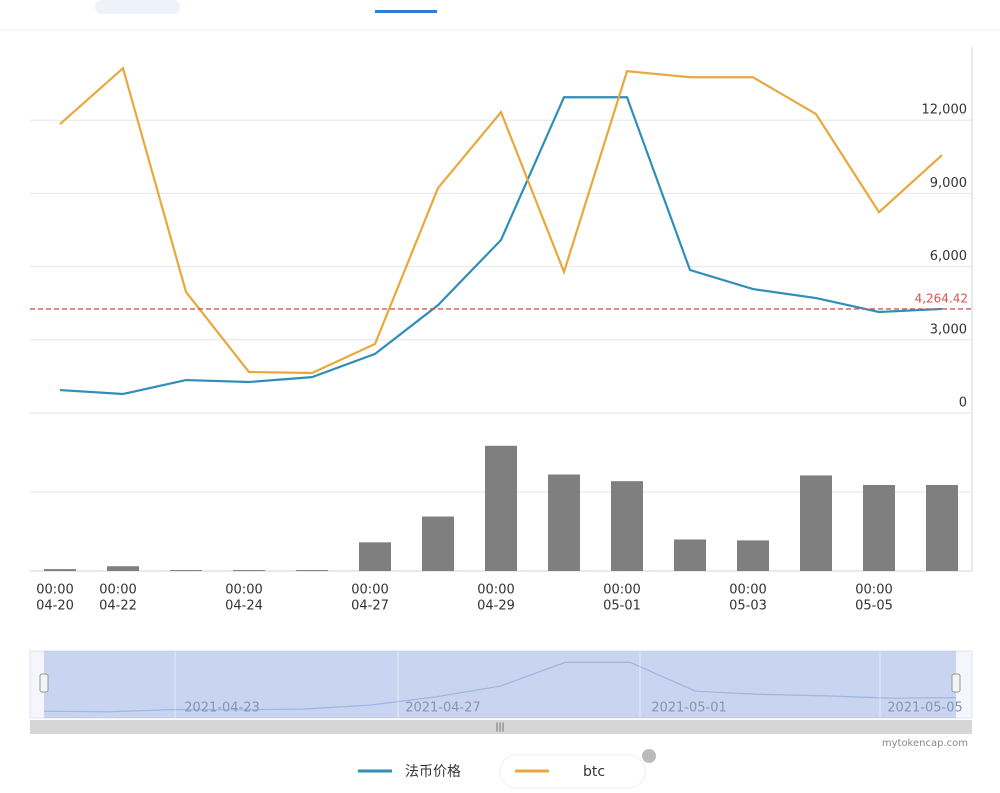 The height and width of the screenshot is (793, 1000). What do you see at coordinates (244, 606) in the screenshot?
I see `x-tick-date: 04-24` at bounding box center [244, 606].